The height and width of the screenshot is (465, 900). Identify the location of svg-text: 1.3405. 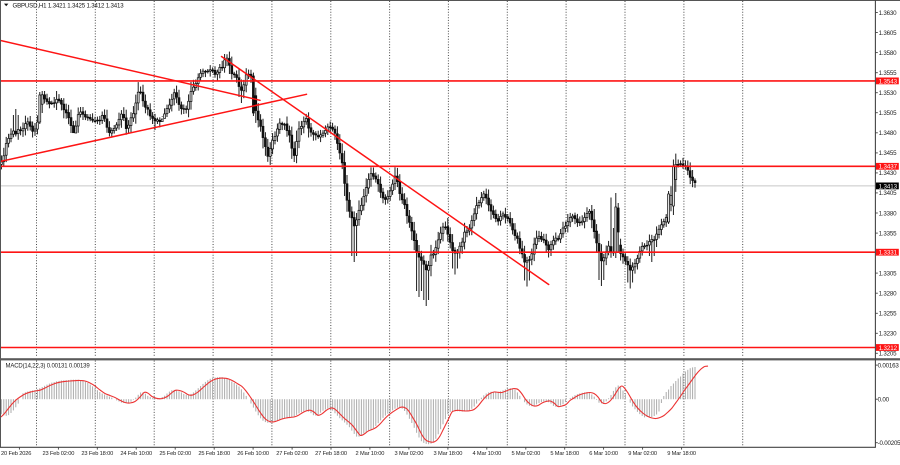
(888, 193).